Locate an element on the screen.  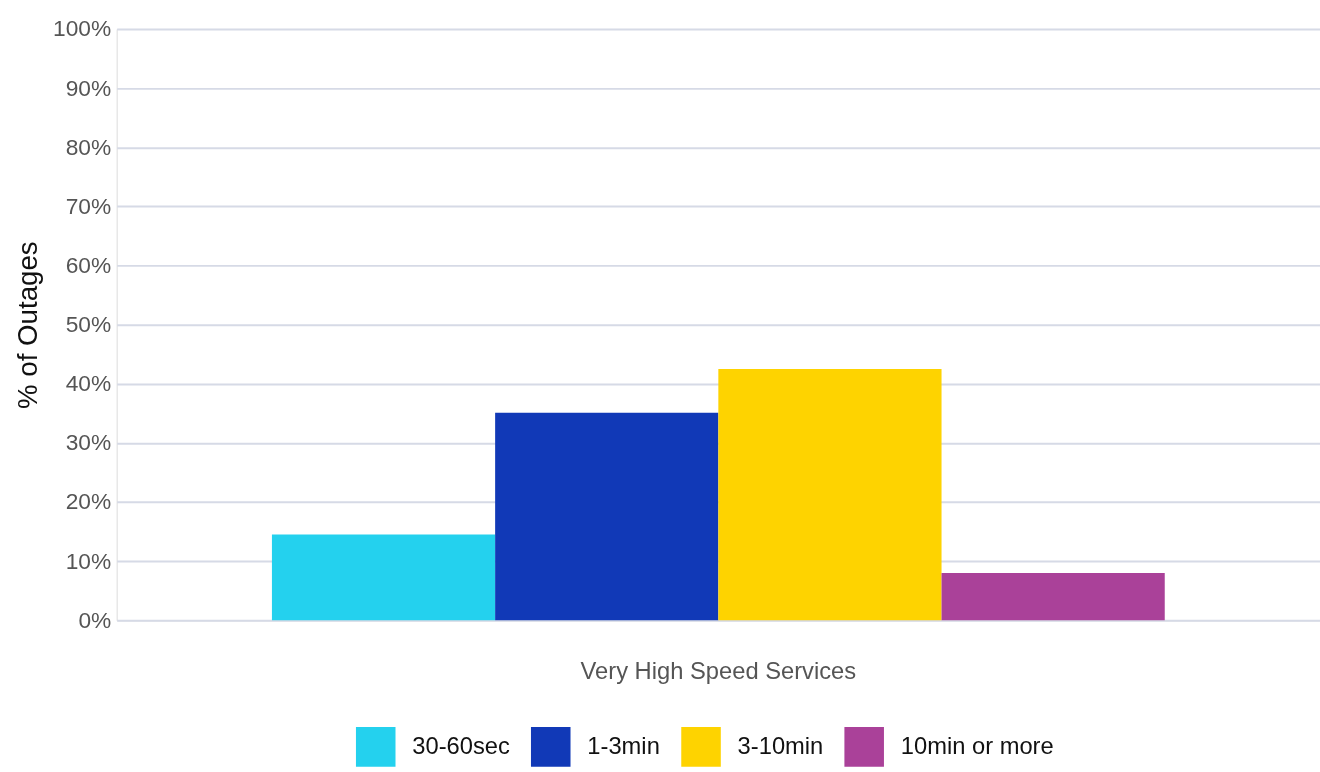
y-tick-label: 90% is located at coordinates (88, 87).